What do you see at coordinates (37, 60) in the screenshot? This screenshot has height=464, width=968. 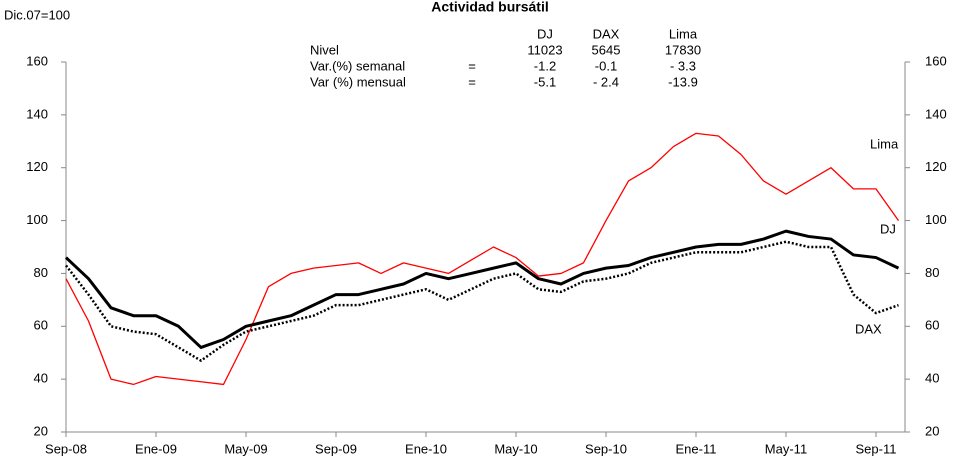 I see `y-tick-label: 160` at bounding box center [37, 60].